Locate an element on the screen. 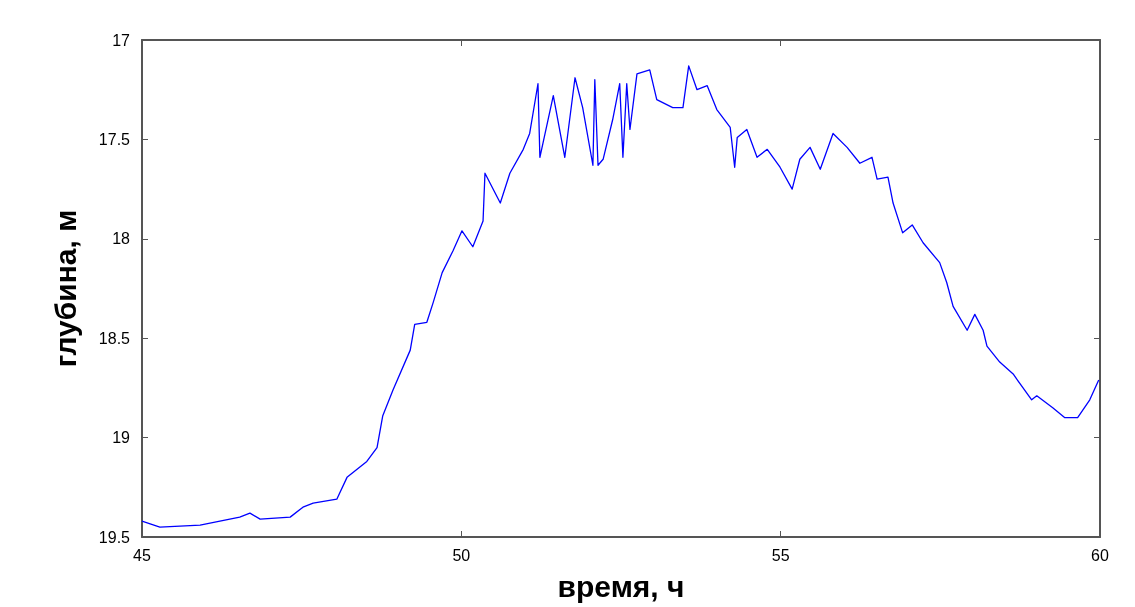  y-tick-label: 18 is located at coordinates (121, 239).